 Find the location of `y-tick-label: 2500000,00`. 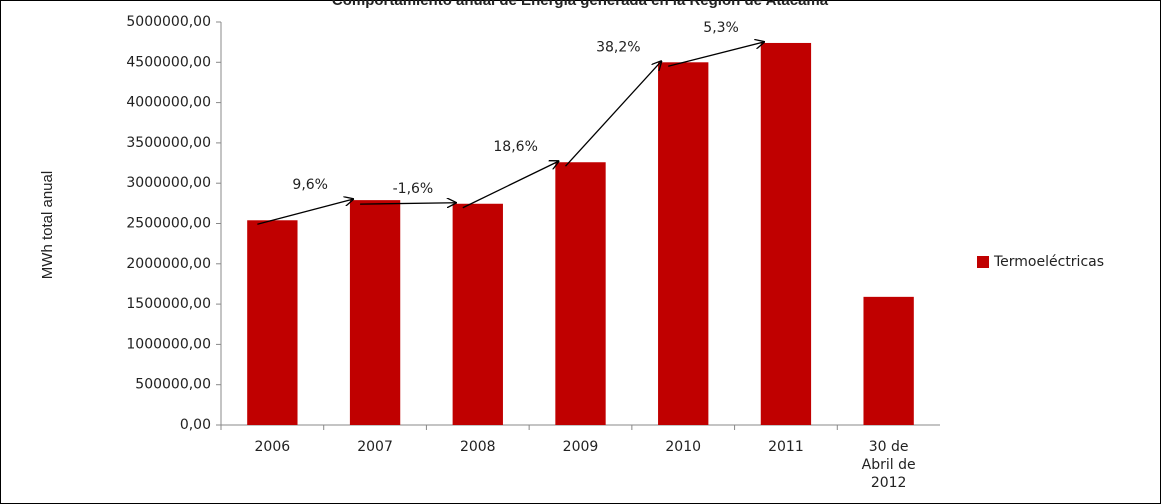

y-tick-label: 2500000,00 is located at coordinates (168, 224).